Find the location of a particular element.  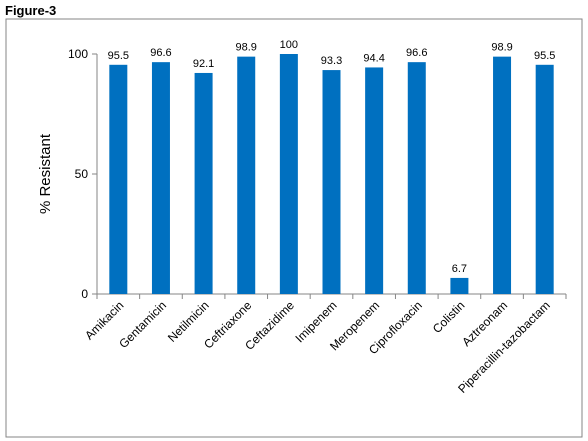

figure-label: Figure-3 is located at coordinates (31, 10).